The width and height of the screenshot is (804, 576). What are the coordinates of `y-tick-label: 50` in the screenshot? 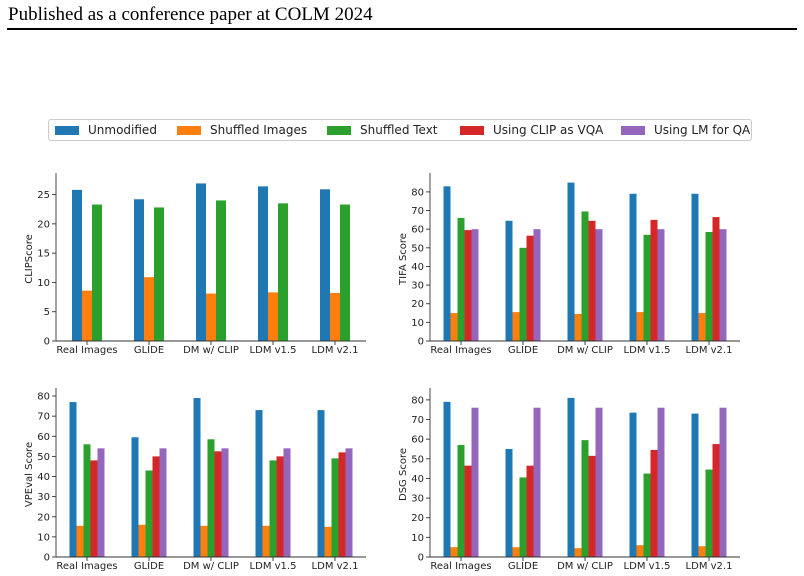 It's located at (417, 248).